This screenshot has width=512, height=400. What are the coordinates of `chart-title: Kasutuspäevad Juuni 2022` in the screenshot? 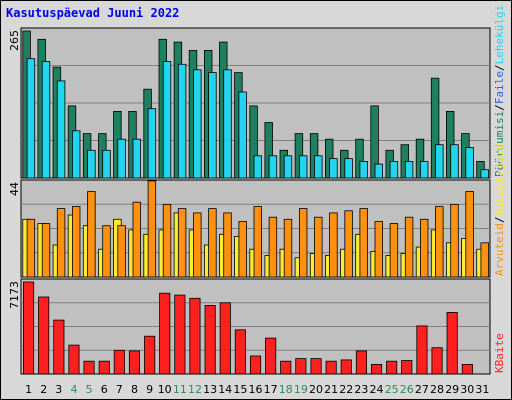 It's located at (93, 13).